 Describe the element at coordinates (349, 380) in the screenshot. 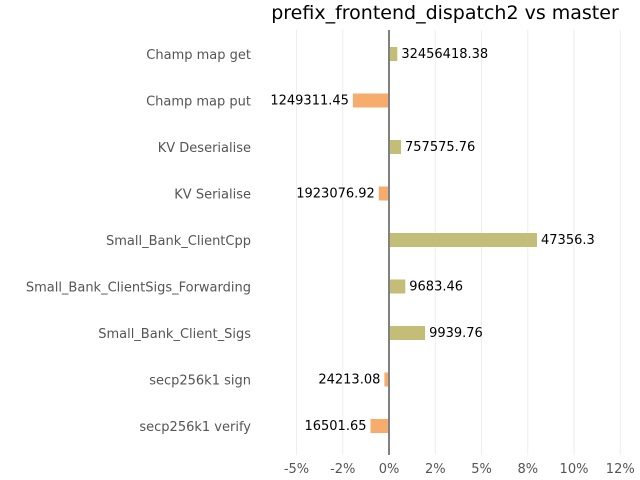

I see `value-label: 24213.08` at that location.